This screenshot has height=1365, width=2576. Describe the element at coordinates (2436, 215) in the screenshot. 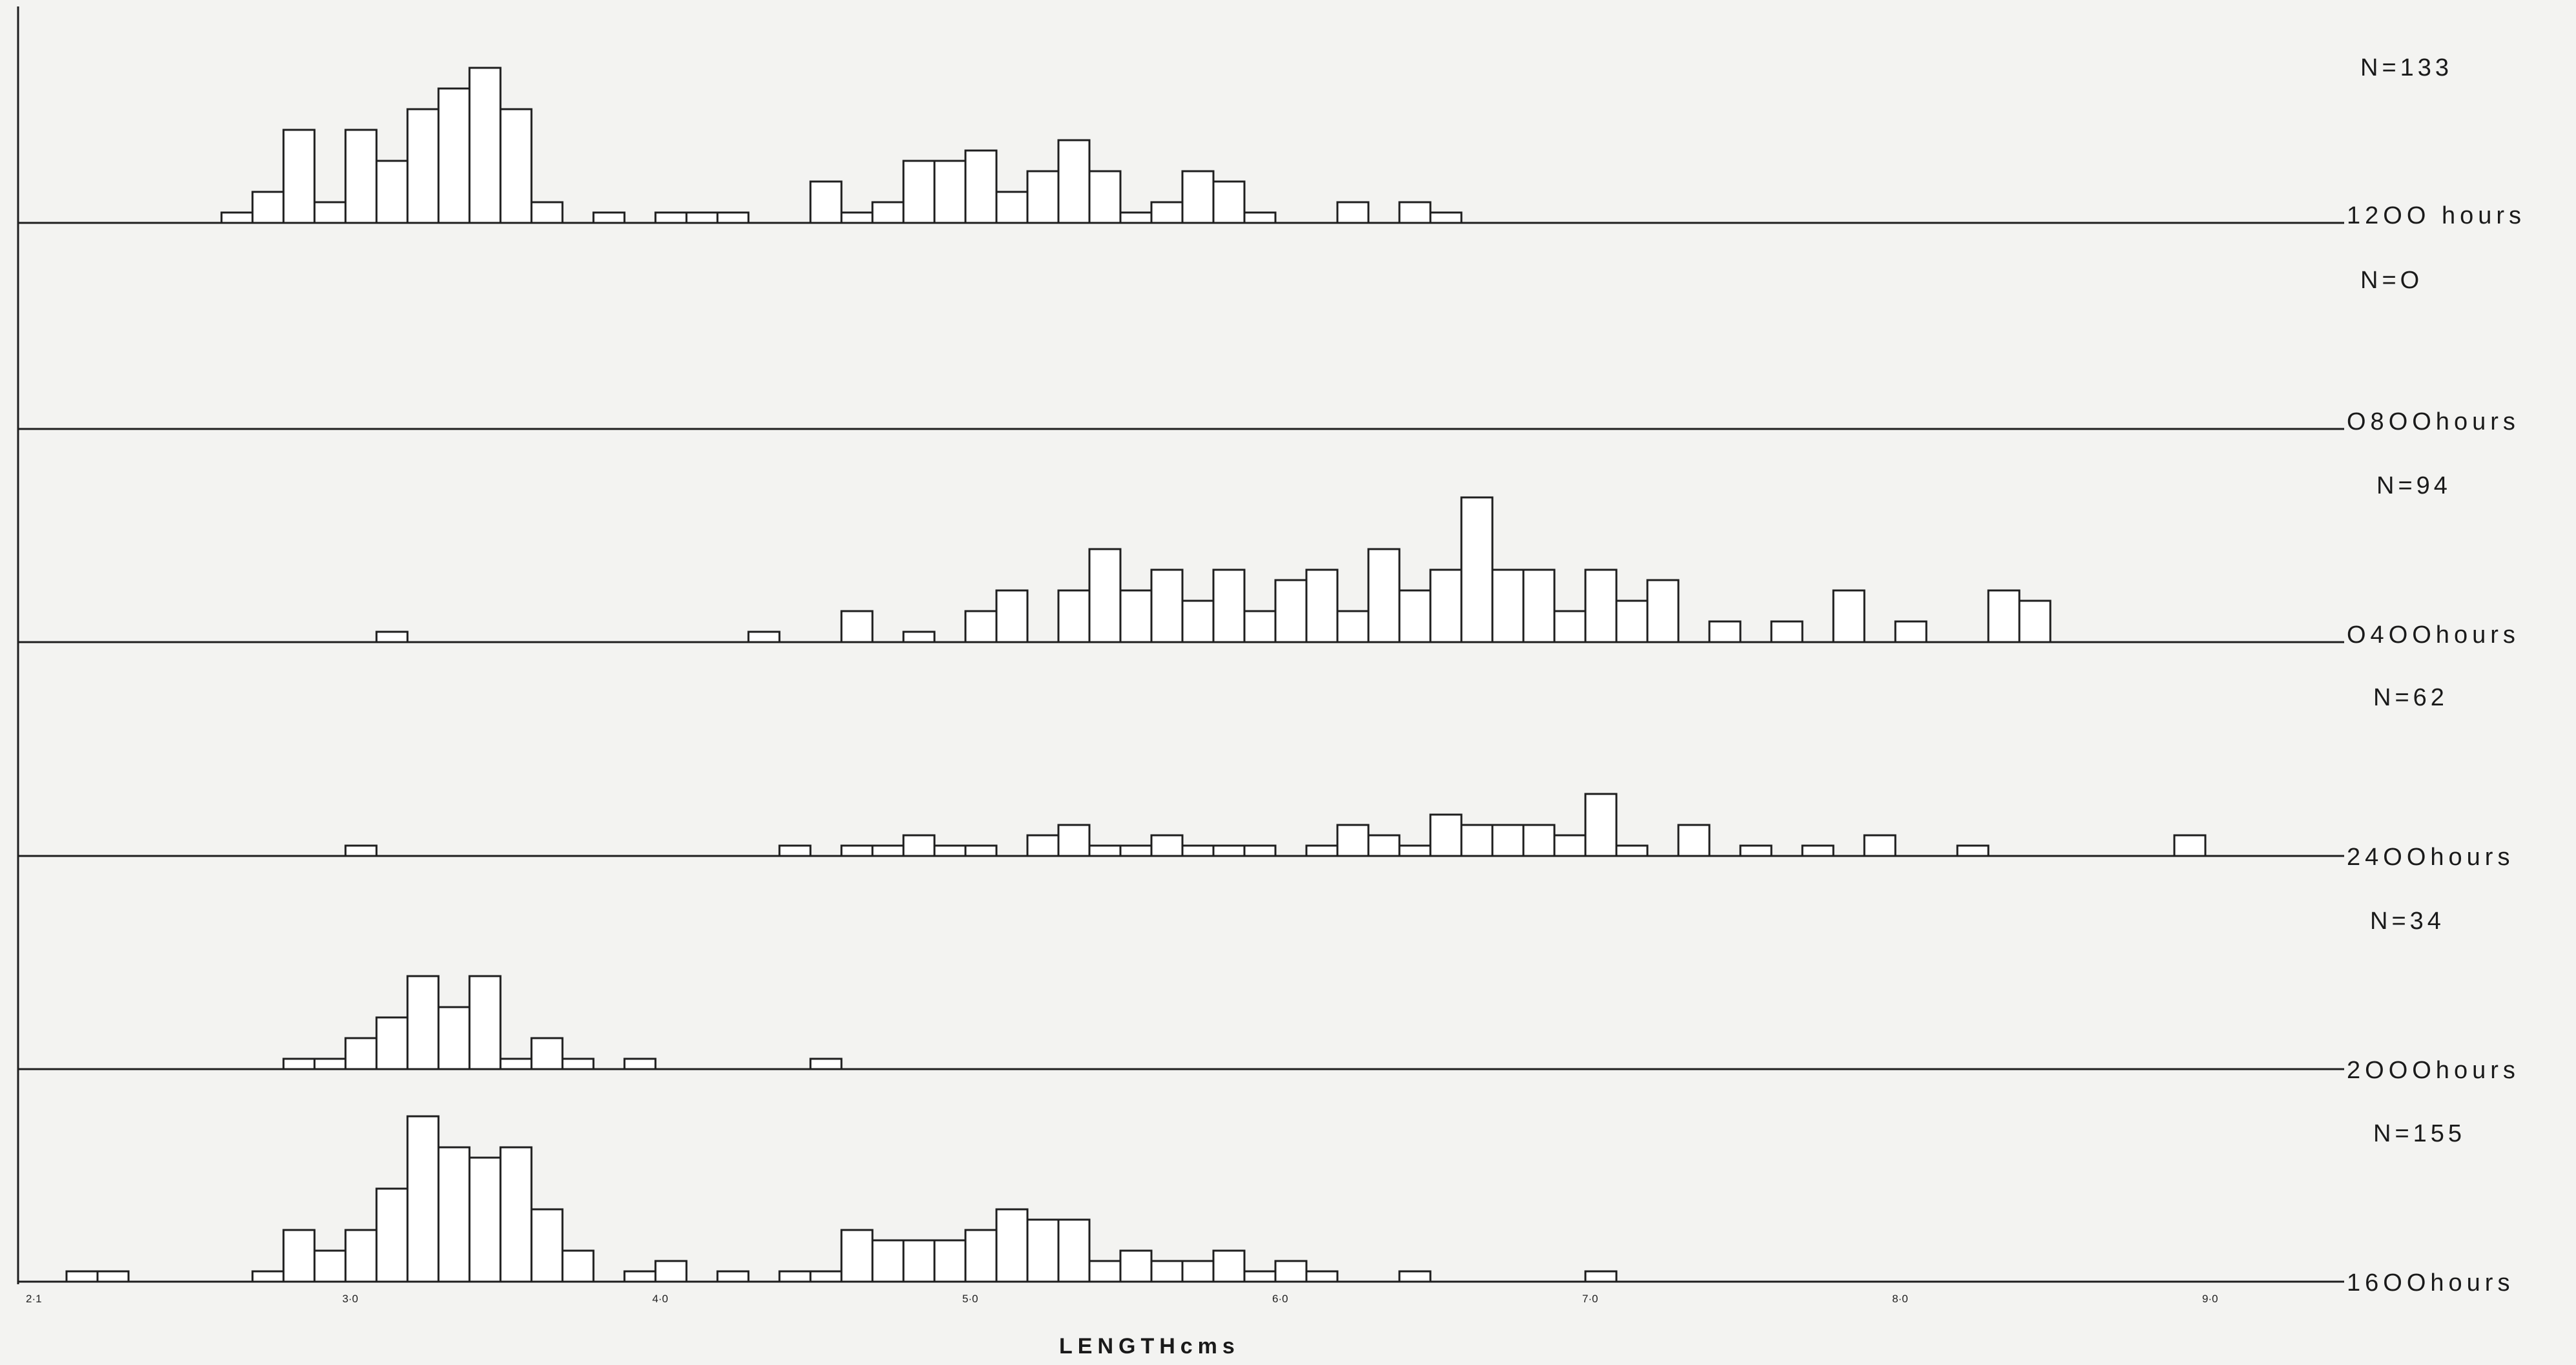

I see `panel-time-label: 12OO hours` at that location.